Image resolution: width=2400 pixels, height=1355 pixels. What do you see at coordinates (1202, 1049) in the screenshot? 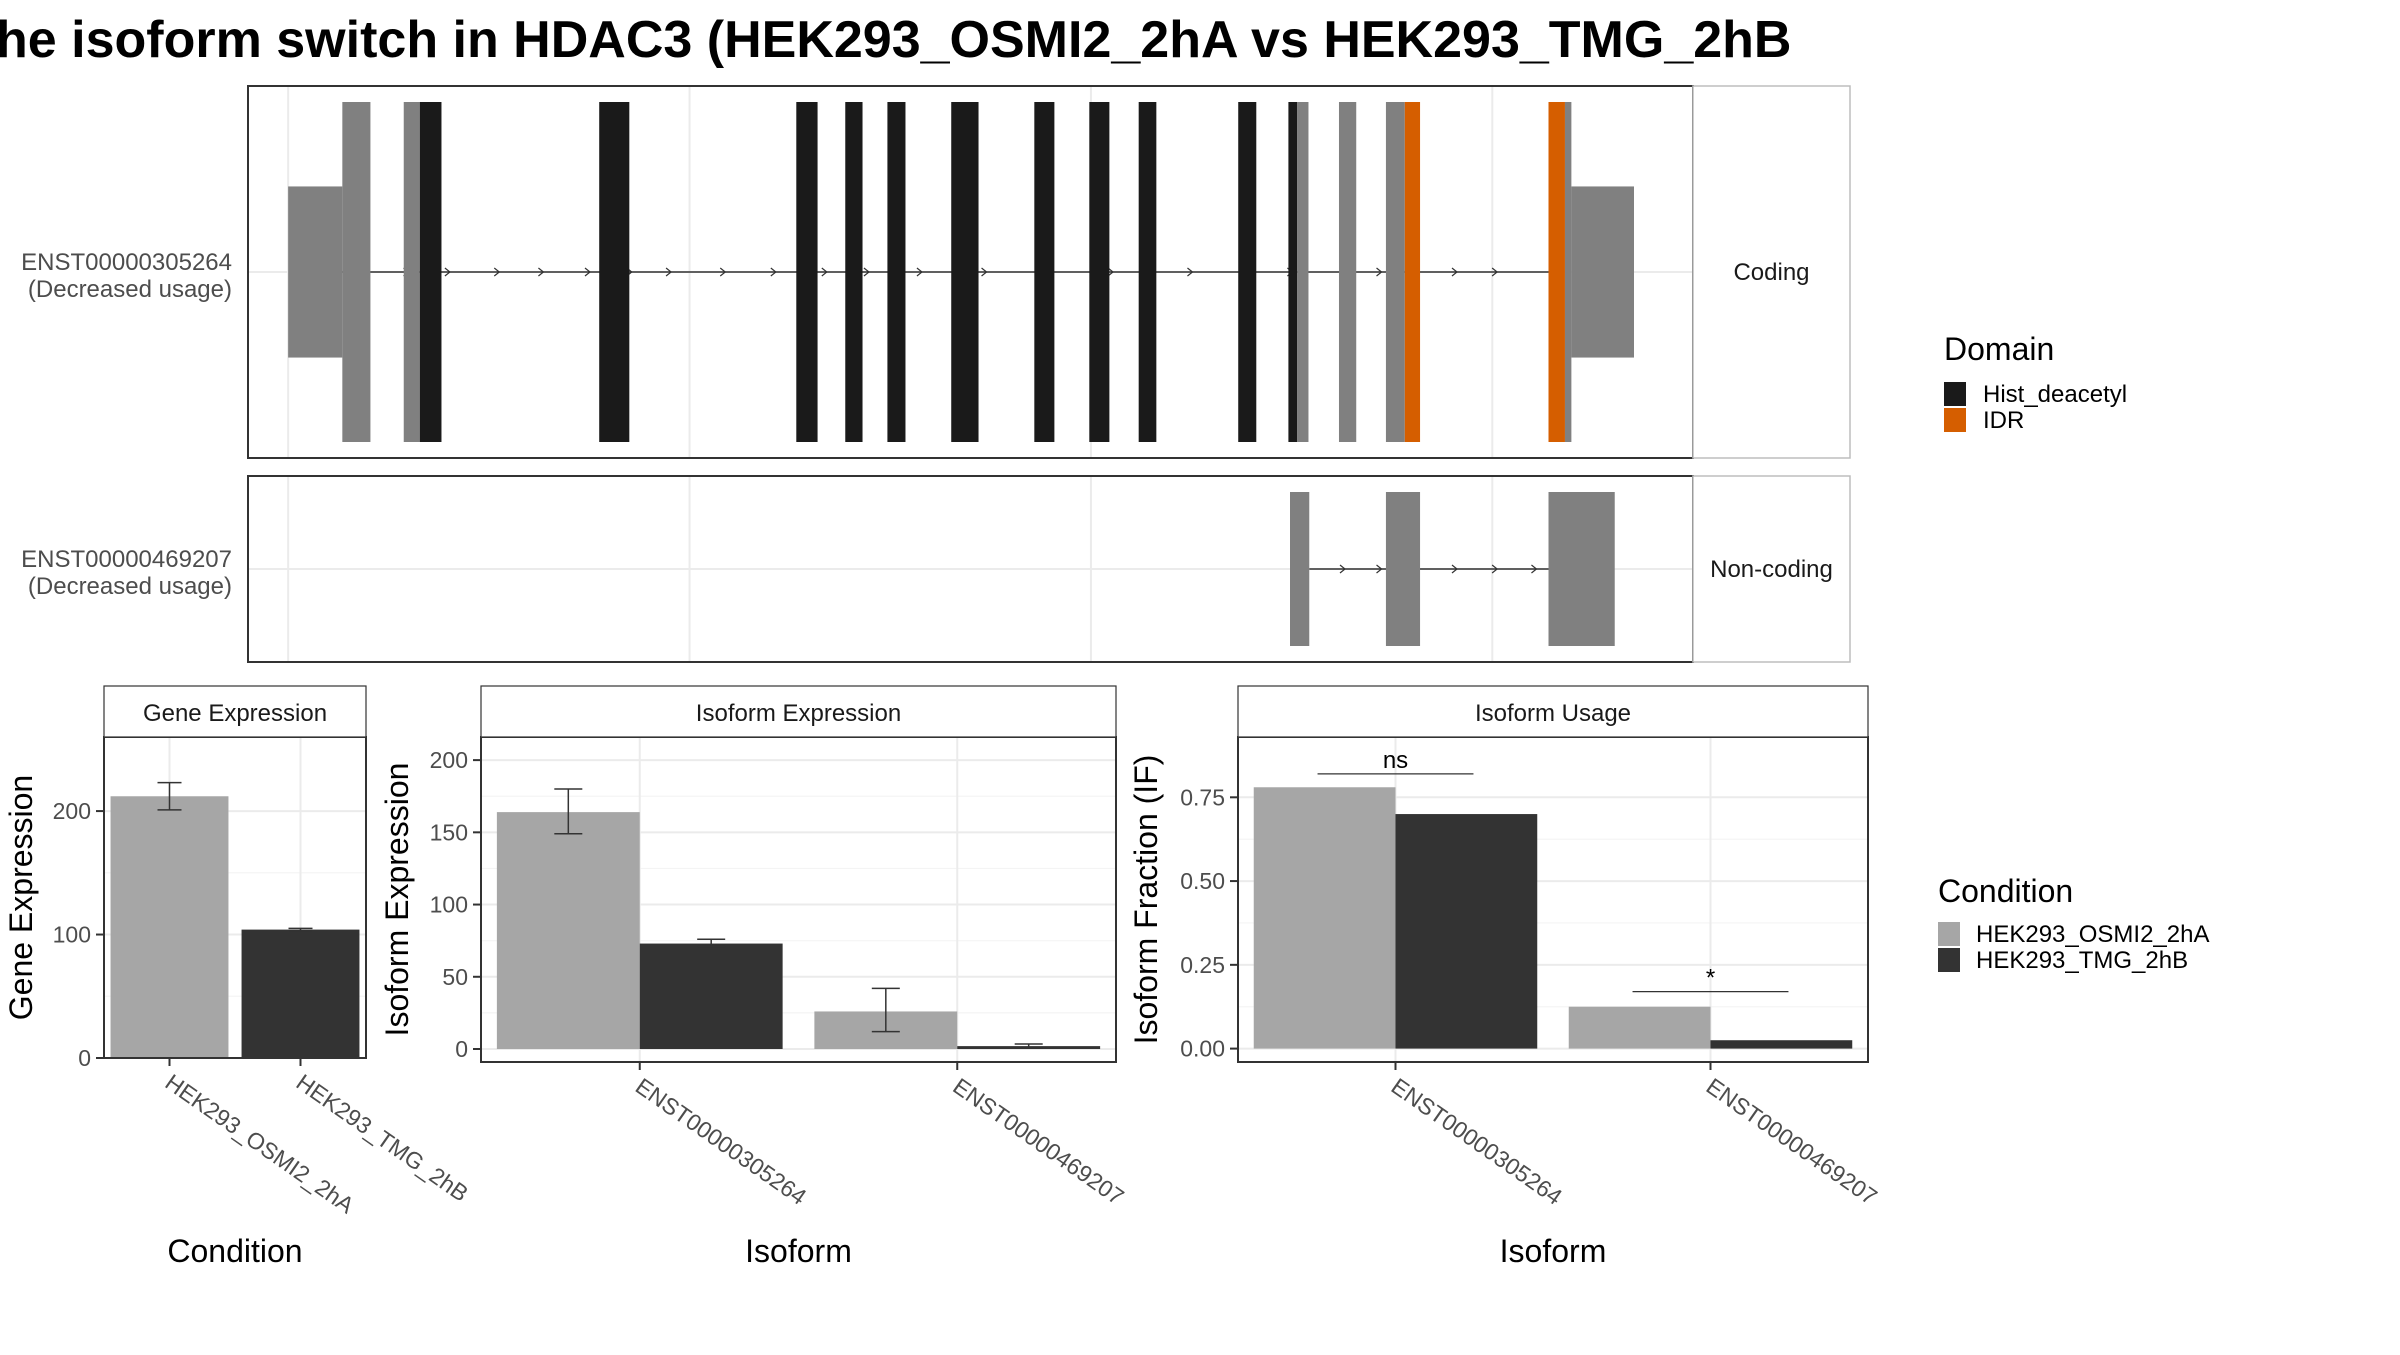
I see `y-tick-label: 0.00` at bounding box center [1202, 1049].